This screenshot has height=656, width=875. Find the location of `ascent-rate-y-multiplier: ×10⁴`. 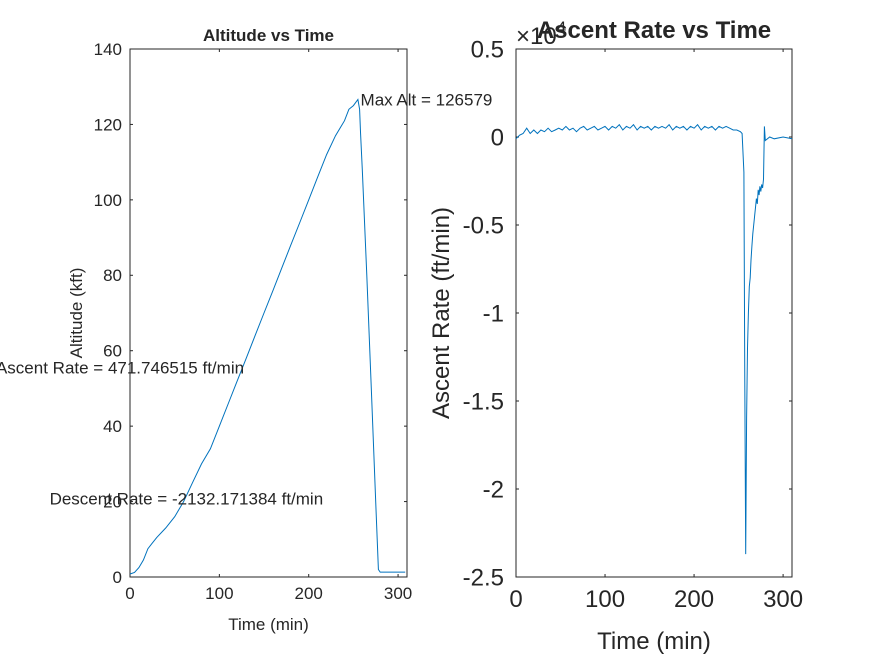

ascent-rate-y-multiplier: ×10⁴ is located at coordinates (541, 34).